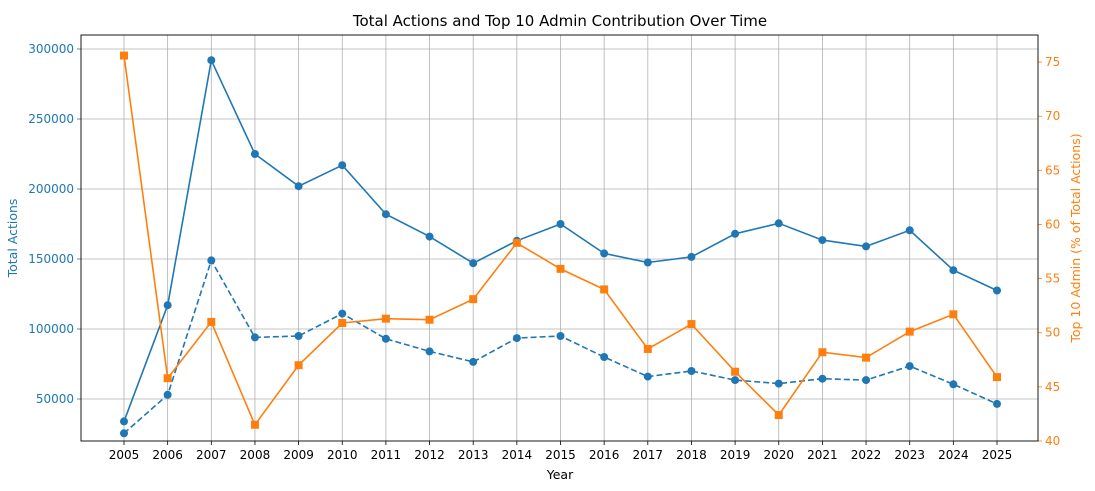  I want to click on x-tick-label: 2015, so click(560, 455).